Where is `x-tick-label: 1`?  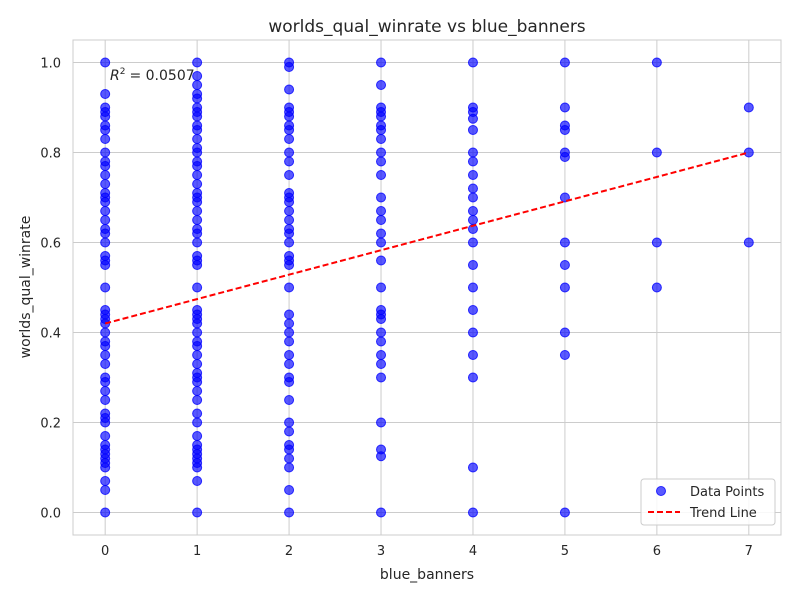 x-tick-label: 1 is located at coordinates (197, 551).